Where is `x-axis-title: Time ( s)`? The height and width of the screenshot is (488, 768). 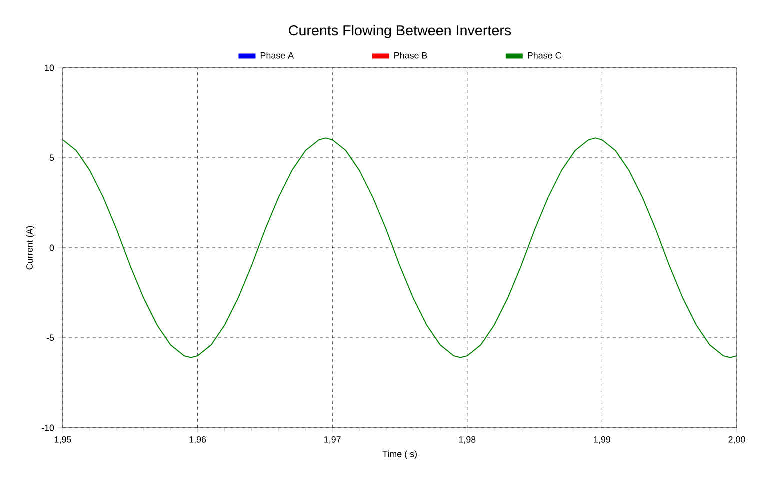 x-axis-title: Time ( s) is located at coordinates (399, 455).